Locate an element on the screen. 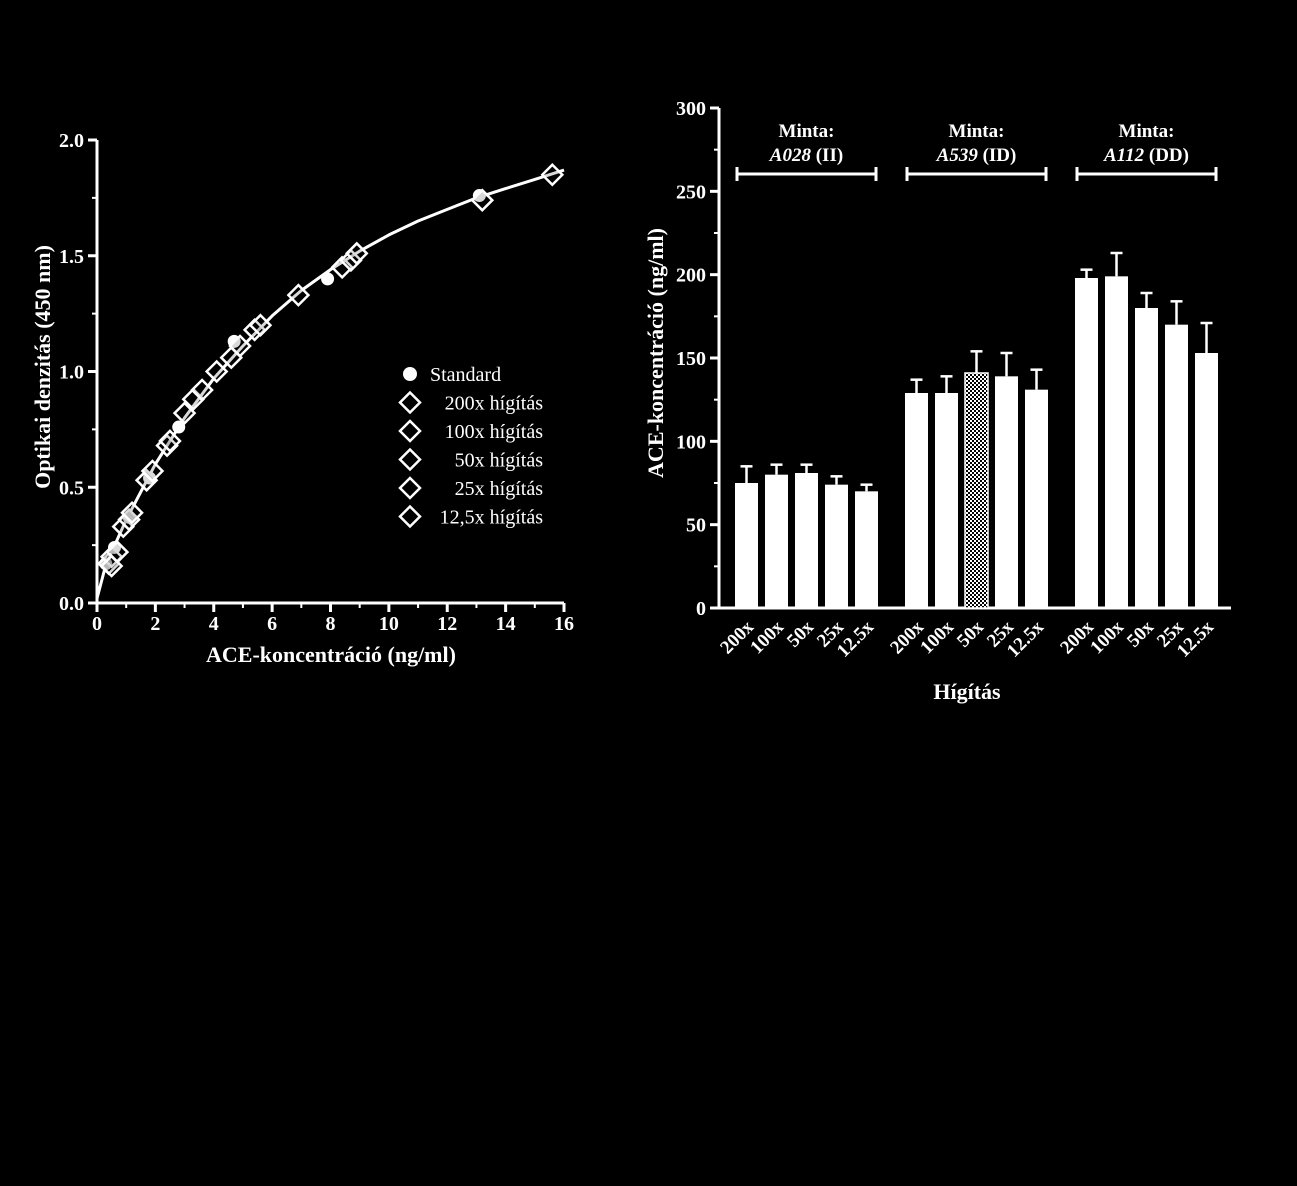 The image size is (1297, 1186). legend-label: Standard is located at coordinates (465, 375).